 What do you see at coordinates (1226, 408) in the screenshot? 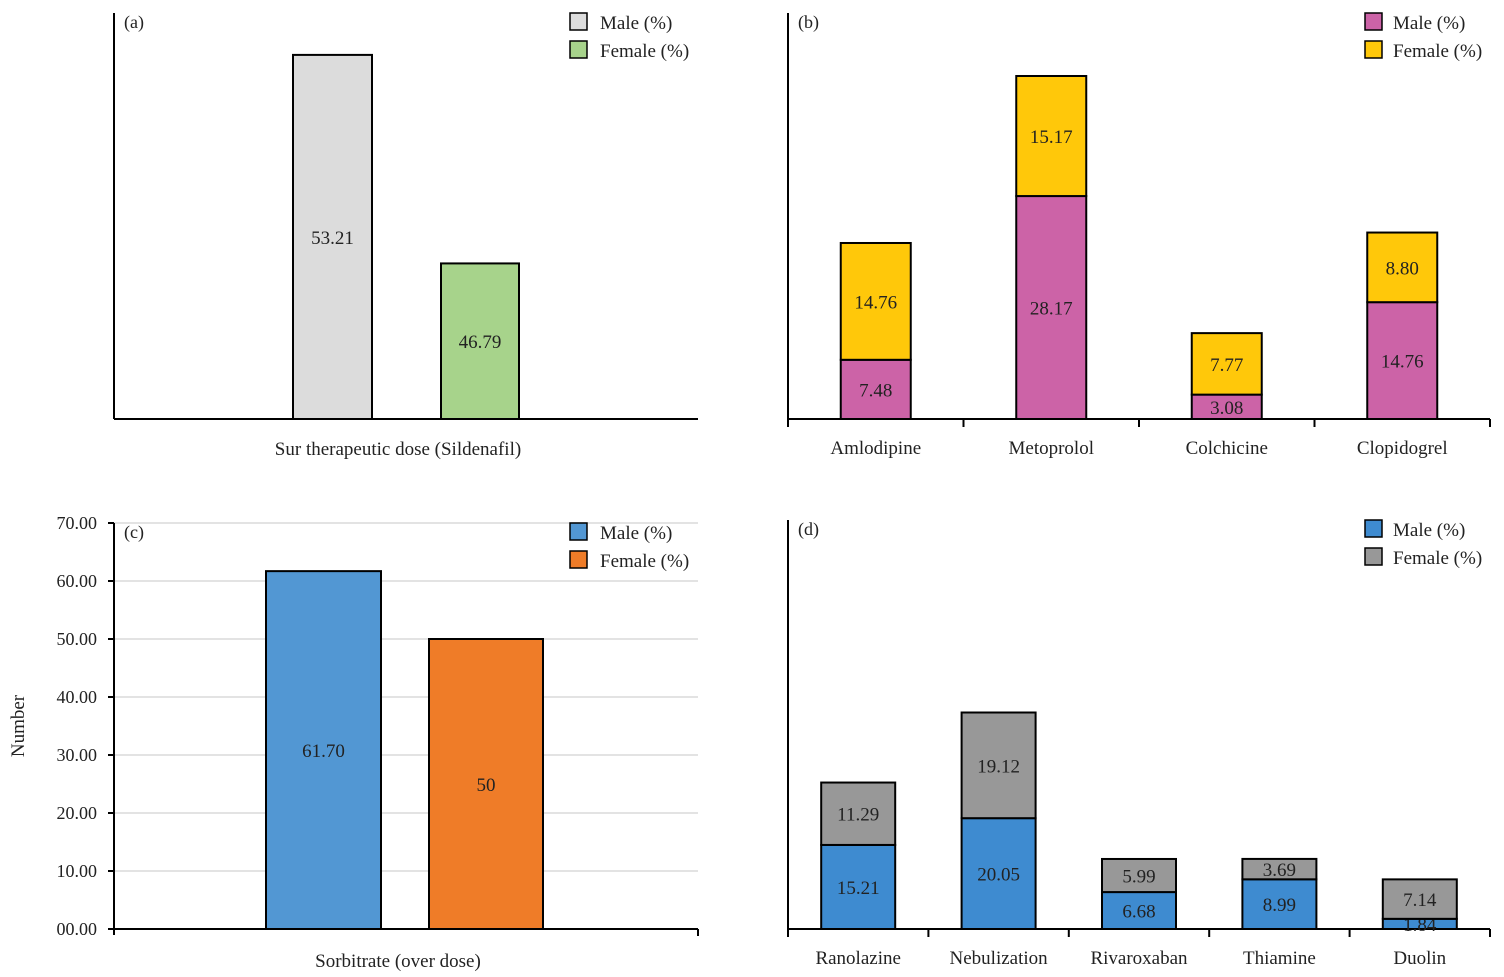
I see `data-label: 3.08` at bounding box center [1226, 408].